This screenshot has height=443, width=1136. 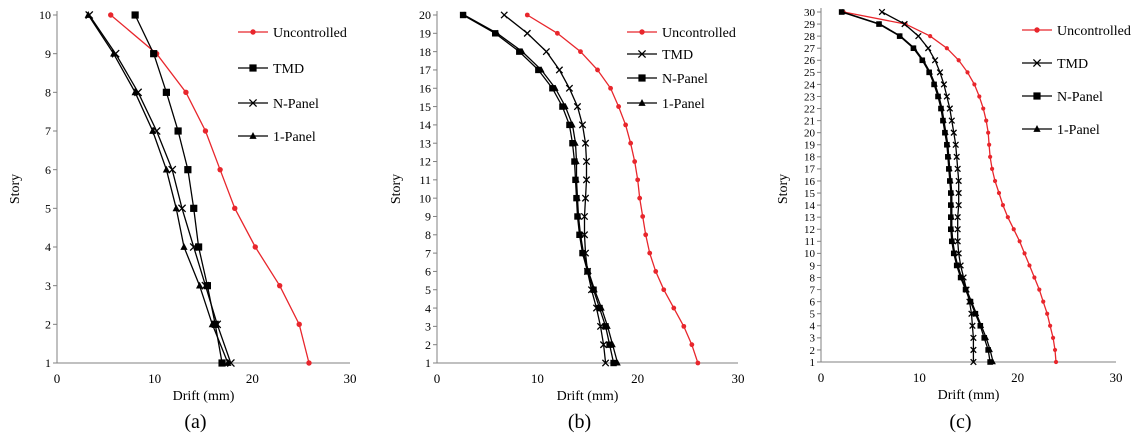 What do you see at coordinates (425, 107) in the screenshot?
I see `y-tick-label: 15` at bounding box center [425, 107].